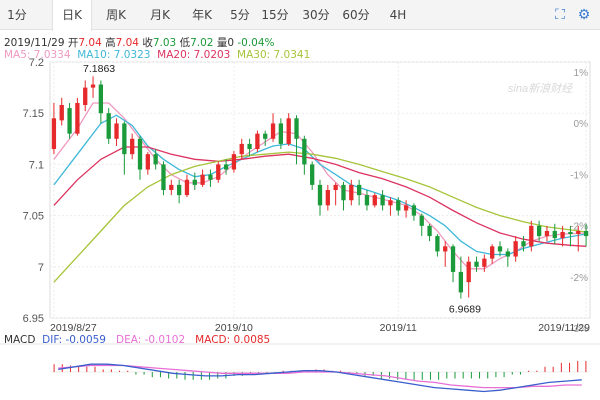 This screenshot has width=600, height=400. What do you see at coordinates (560, 15) in the screenshot?
I see `fullscreen-icon: ⛶` at bounding box center [560, 15].